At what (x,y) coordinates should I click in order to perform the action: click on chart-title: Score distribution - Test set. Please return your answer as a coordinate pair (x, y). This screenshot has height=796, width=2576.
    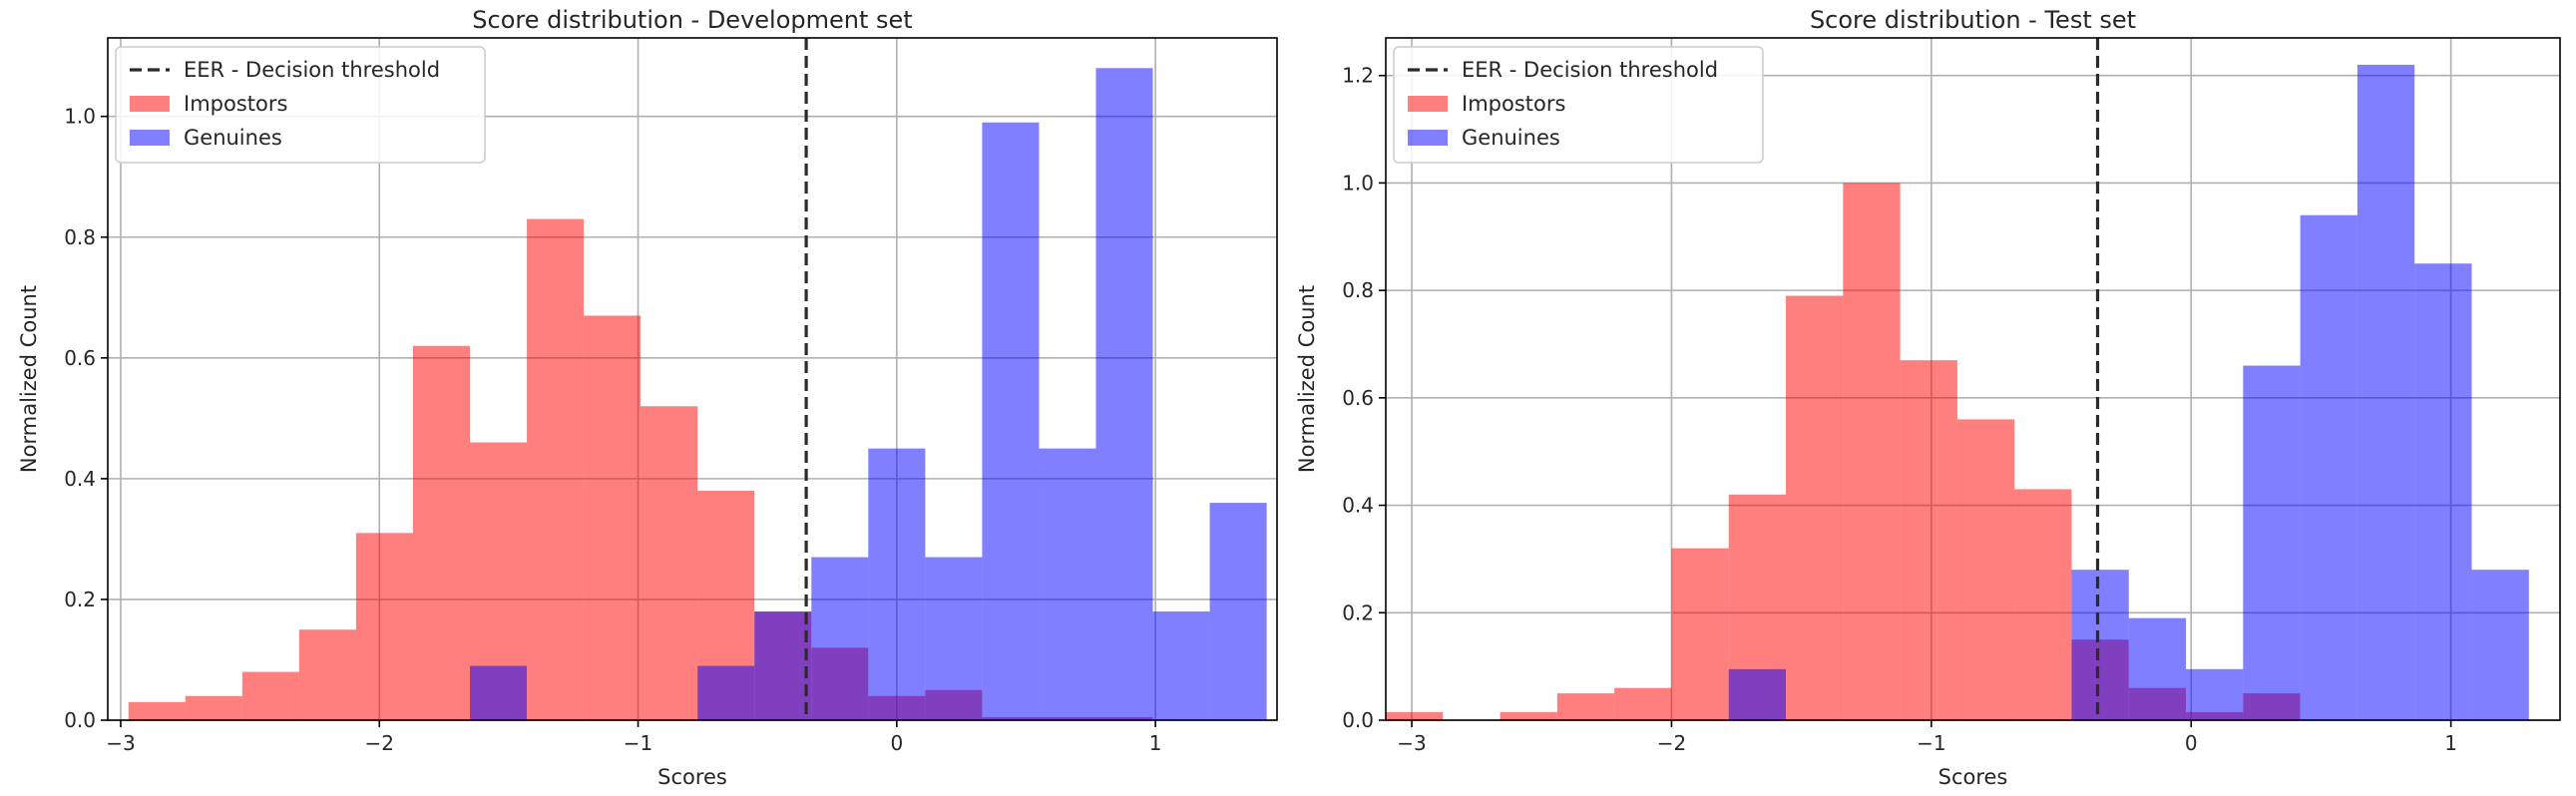
    Looking at the image, I should click on (1973, 20).